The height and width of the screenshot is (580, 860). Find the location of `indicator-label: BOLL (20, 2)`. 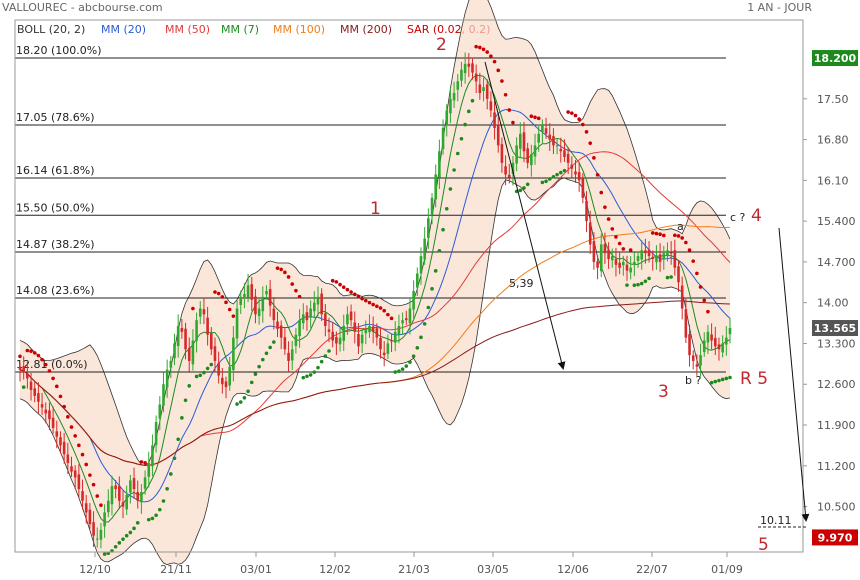

indicator-label: BOLL (20, 2) is located at coordinates (51, 29).